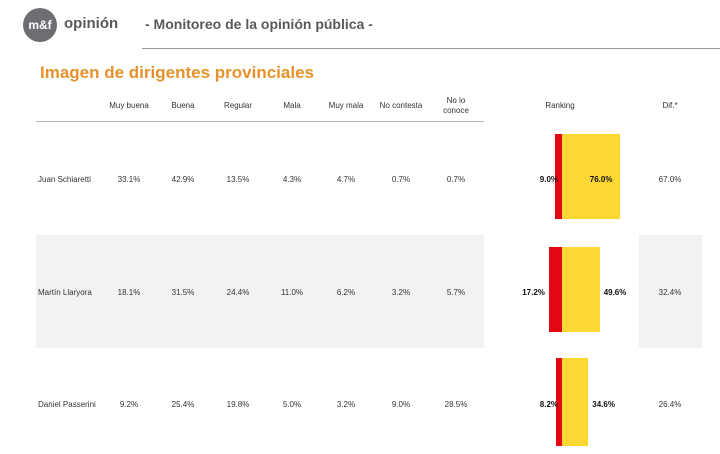 This screenshot has width=720, height=454. I want to click on table-cell: 31.5%, so click(183, 292).